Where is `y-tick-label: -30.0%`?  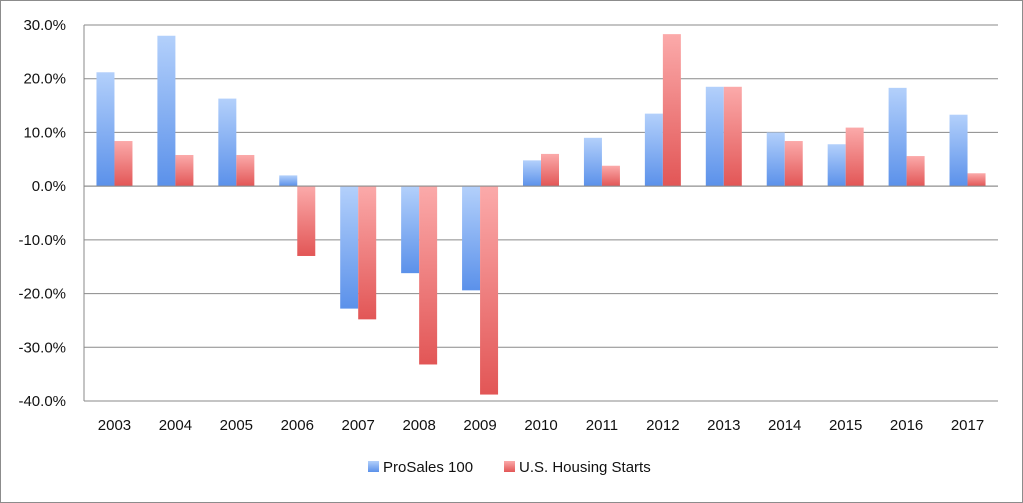 y-tick-label: -30.0% is located at coordinates (42, 347).